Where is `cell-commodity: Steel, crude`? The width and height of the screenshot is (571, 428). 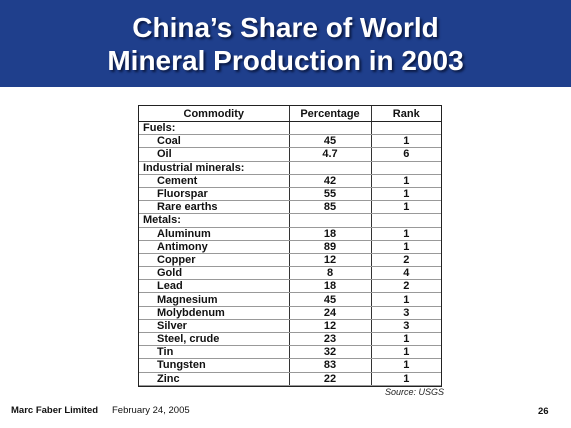 cell-commodity: Steel, crude is located at coordinates (214, 339).